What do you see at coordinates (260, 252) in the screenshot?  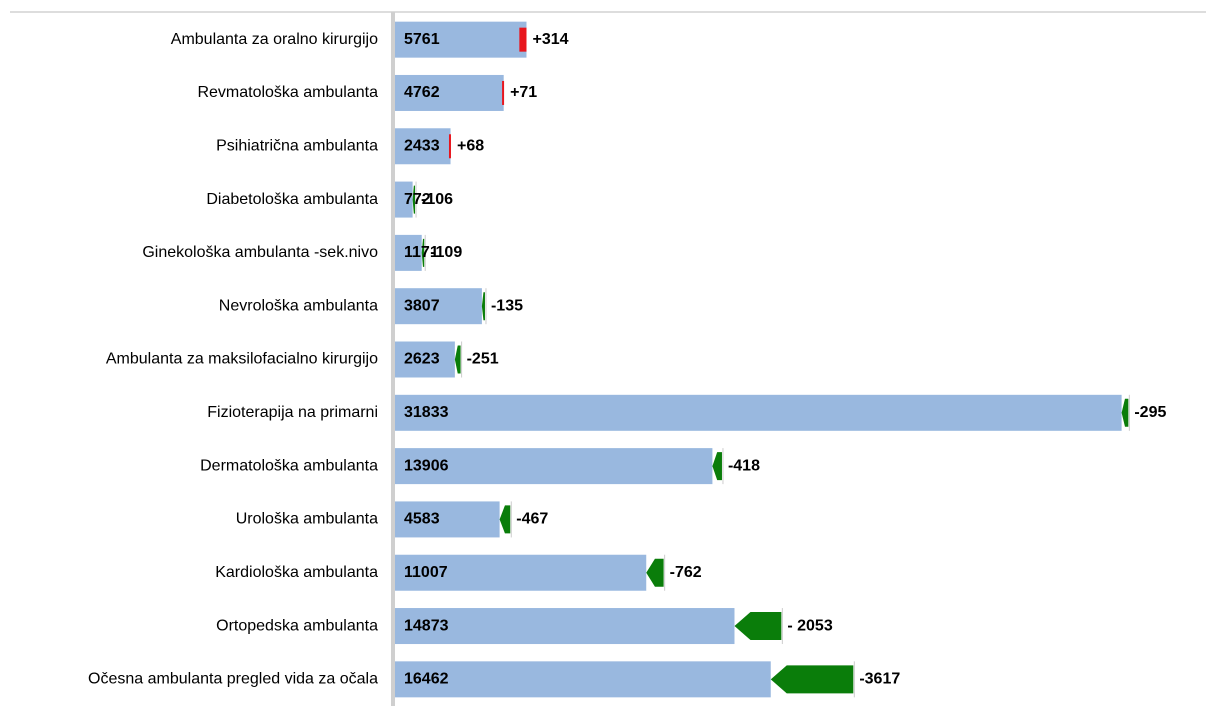 I see `category-label: Ginekološka ambulanta -sek.nivo` at bounding box center [260, 252].